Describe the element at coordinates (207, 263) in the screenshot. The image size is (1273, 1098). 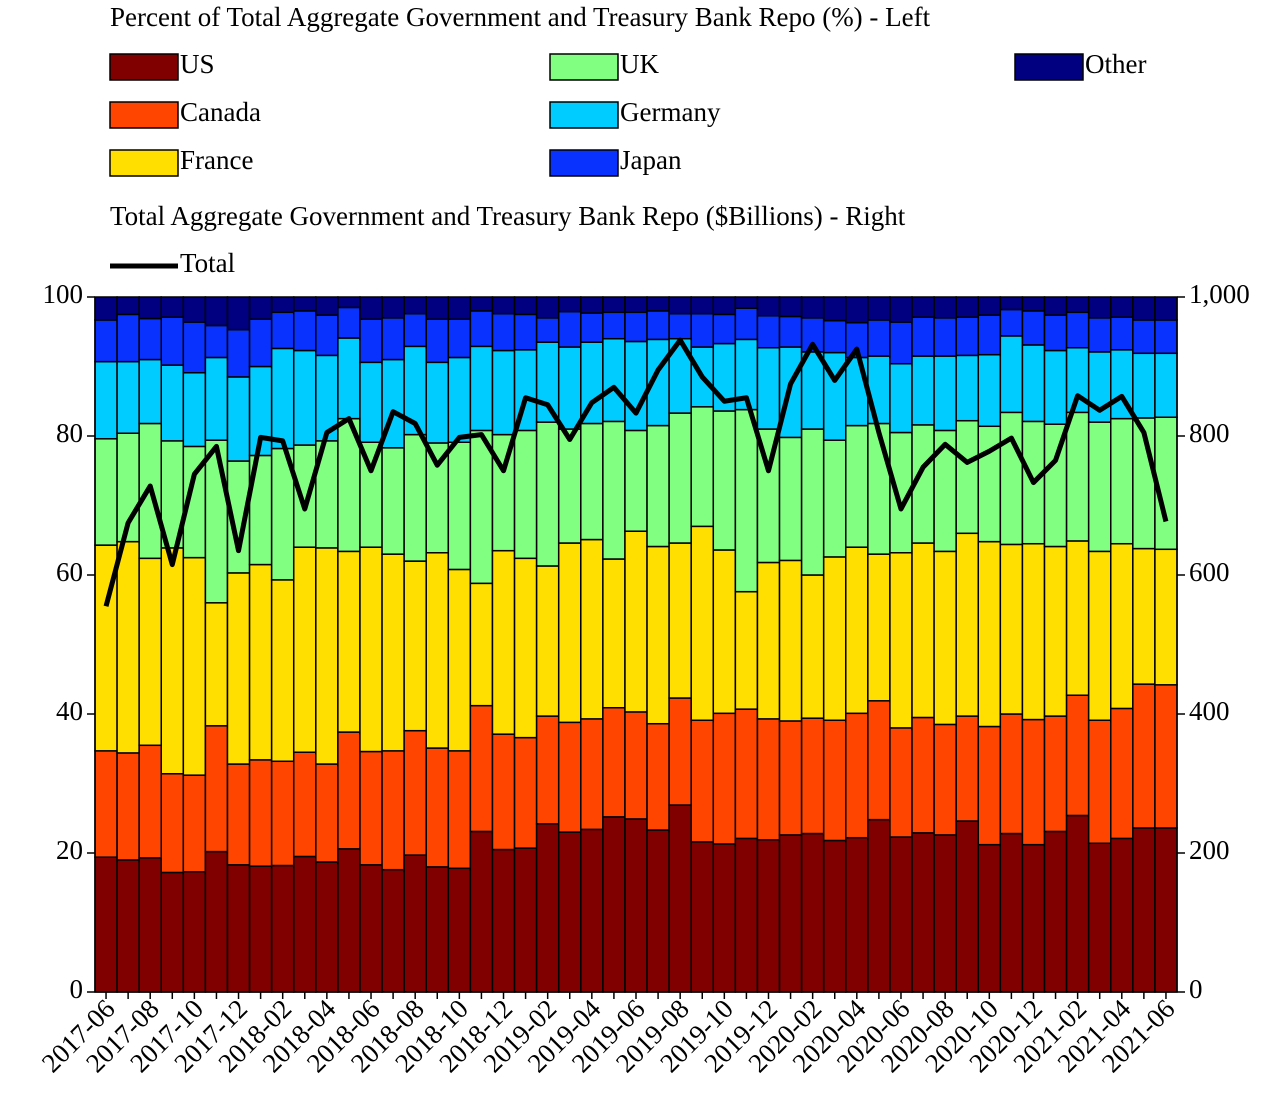
I see `legend-label: Total` at that location.